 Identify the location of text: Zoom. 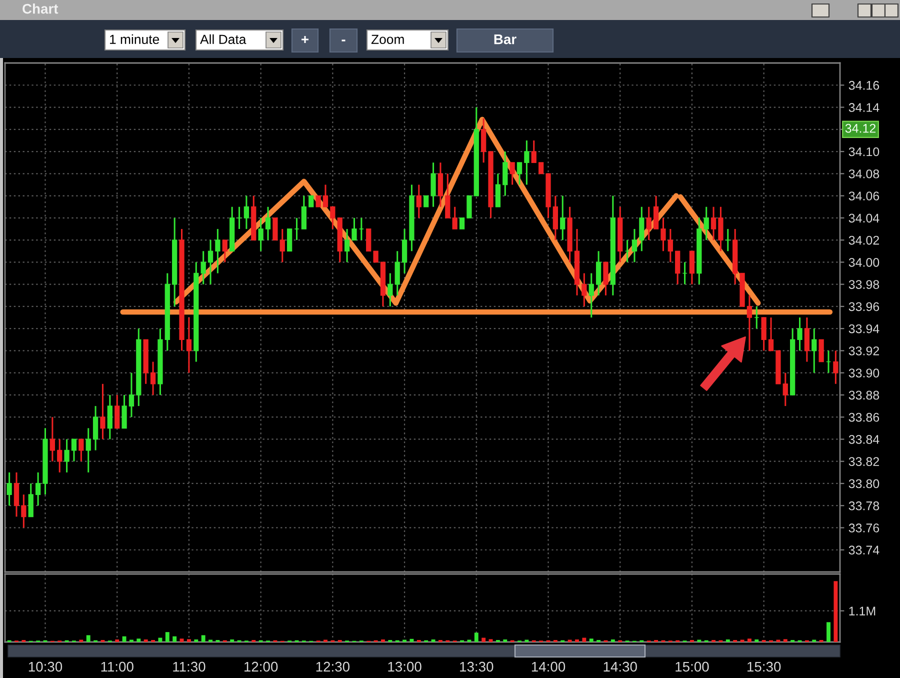
(387, 39).